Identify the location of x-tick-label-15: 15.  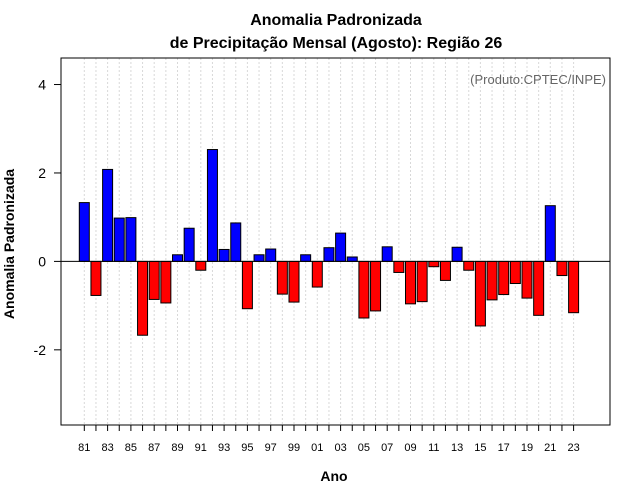
(480, 448).